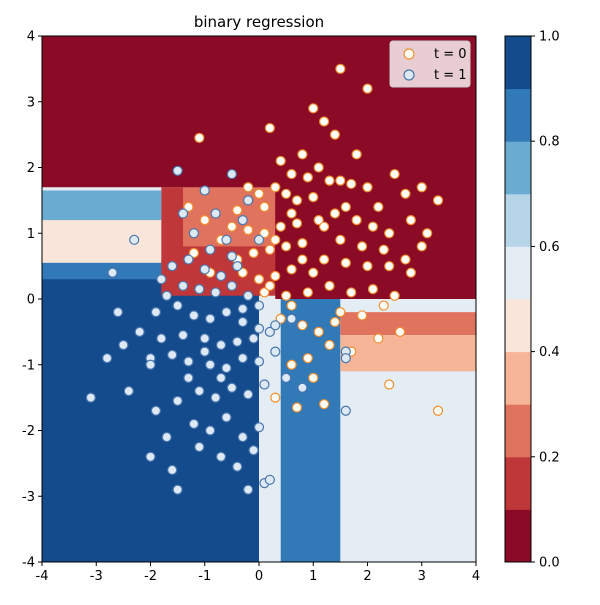 Image resolution: width=600 pixels, height=605 pixels. What do you see at coordinates (28, 497) in the screenshot?
I see `y-tick-label: -3` at bounding box center [28, 497].